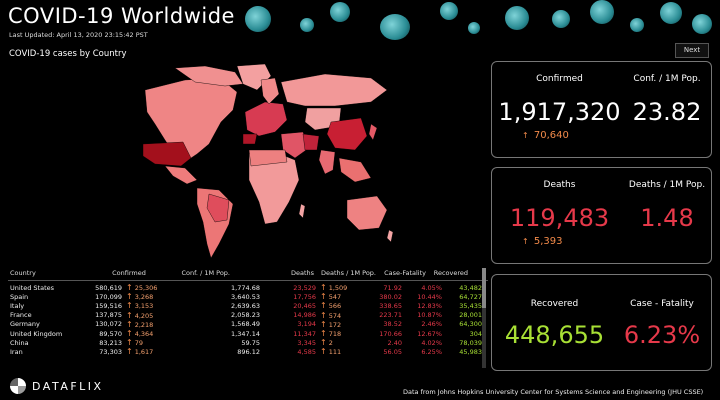 Image resolution: width=720 pixels, height=400 pixels. What do you see at coordinates (405, 273) in the screenshot?
I see `col-case-fatality: Case-Fatality` at bounding box center [405, 273].